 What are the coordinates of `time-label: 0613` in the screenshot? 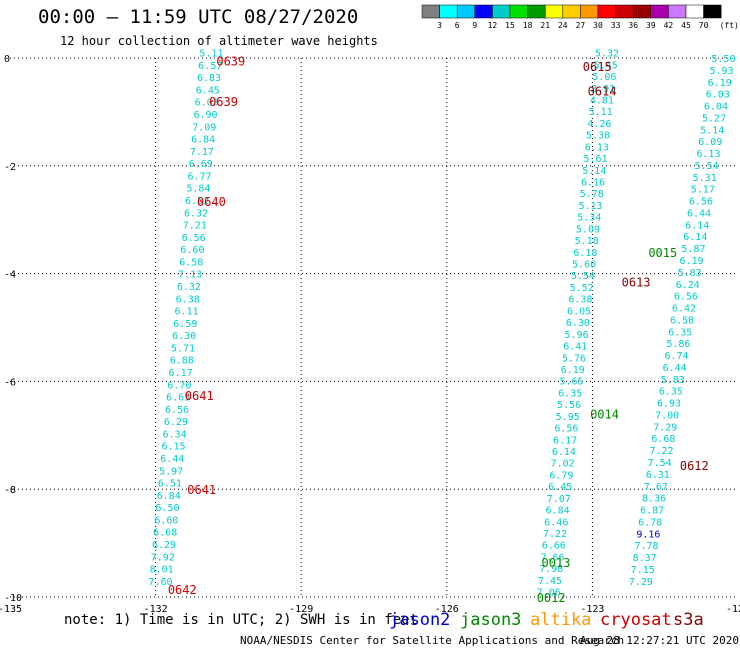 It's located at (636, 283).